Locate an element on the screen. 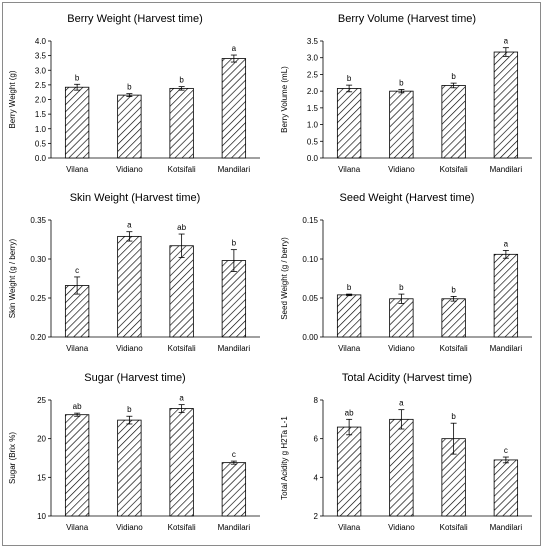  chart-title: Berry Weight (Harvest time) is located at coordinates (135, 19).